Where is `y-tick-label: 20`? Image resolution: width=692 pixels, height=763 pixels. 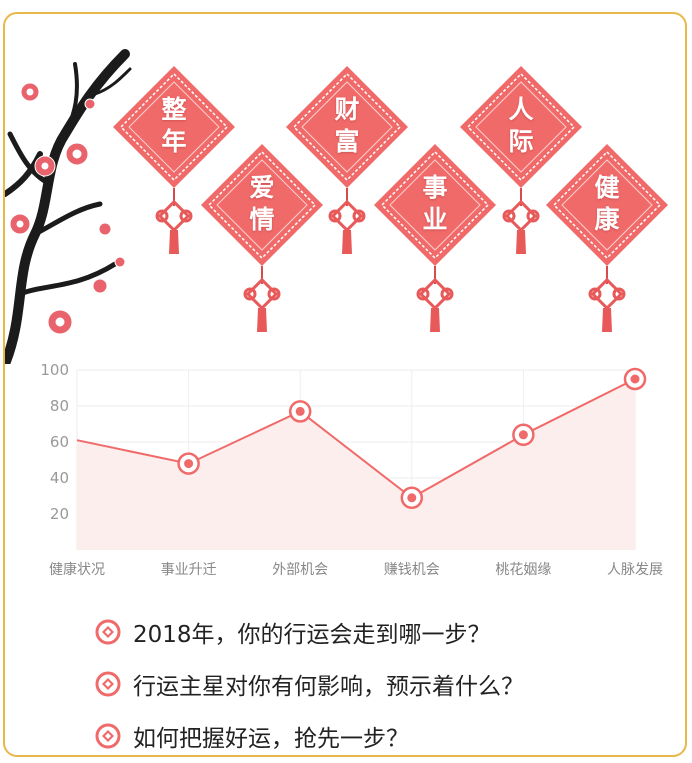 y-tick-label: 20 is located at coordinates (59, 514).